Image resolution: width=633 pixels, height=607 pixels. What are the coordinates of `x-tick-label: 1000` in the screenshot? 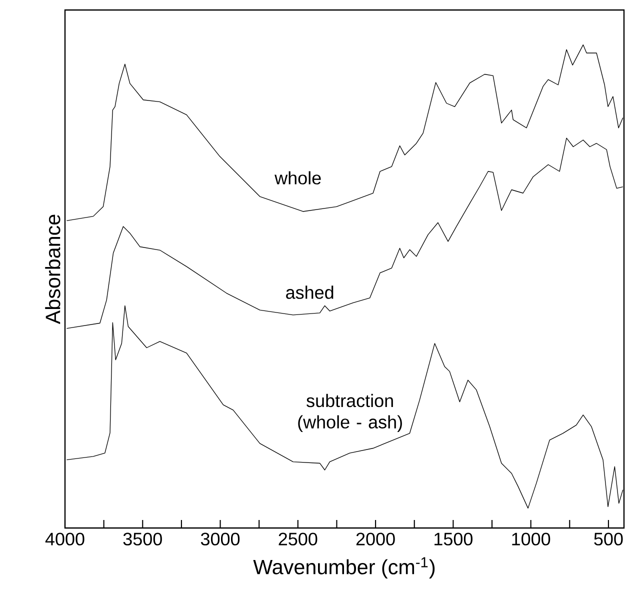 It's located at (531, 539).